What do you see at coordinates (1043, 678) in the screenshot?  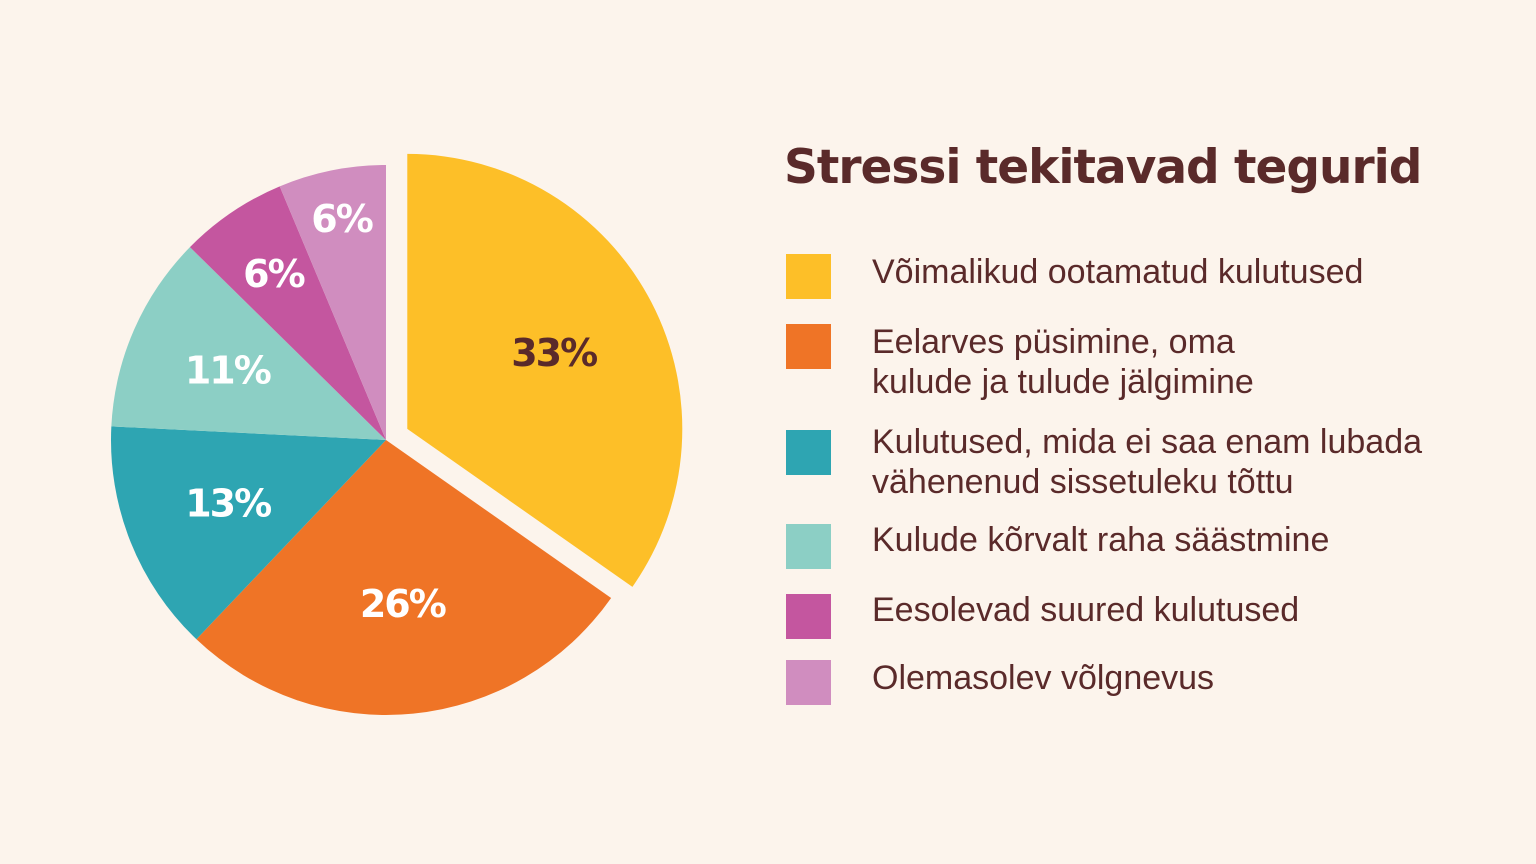 I see `legend-label: Olemasolev võlgnevus` at bounding box center [1043, 678].